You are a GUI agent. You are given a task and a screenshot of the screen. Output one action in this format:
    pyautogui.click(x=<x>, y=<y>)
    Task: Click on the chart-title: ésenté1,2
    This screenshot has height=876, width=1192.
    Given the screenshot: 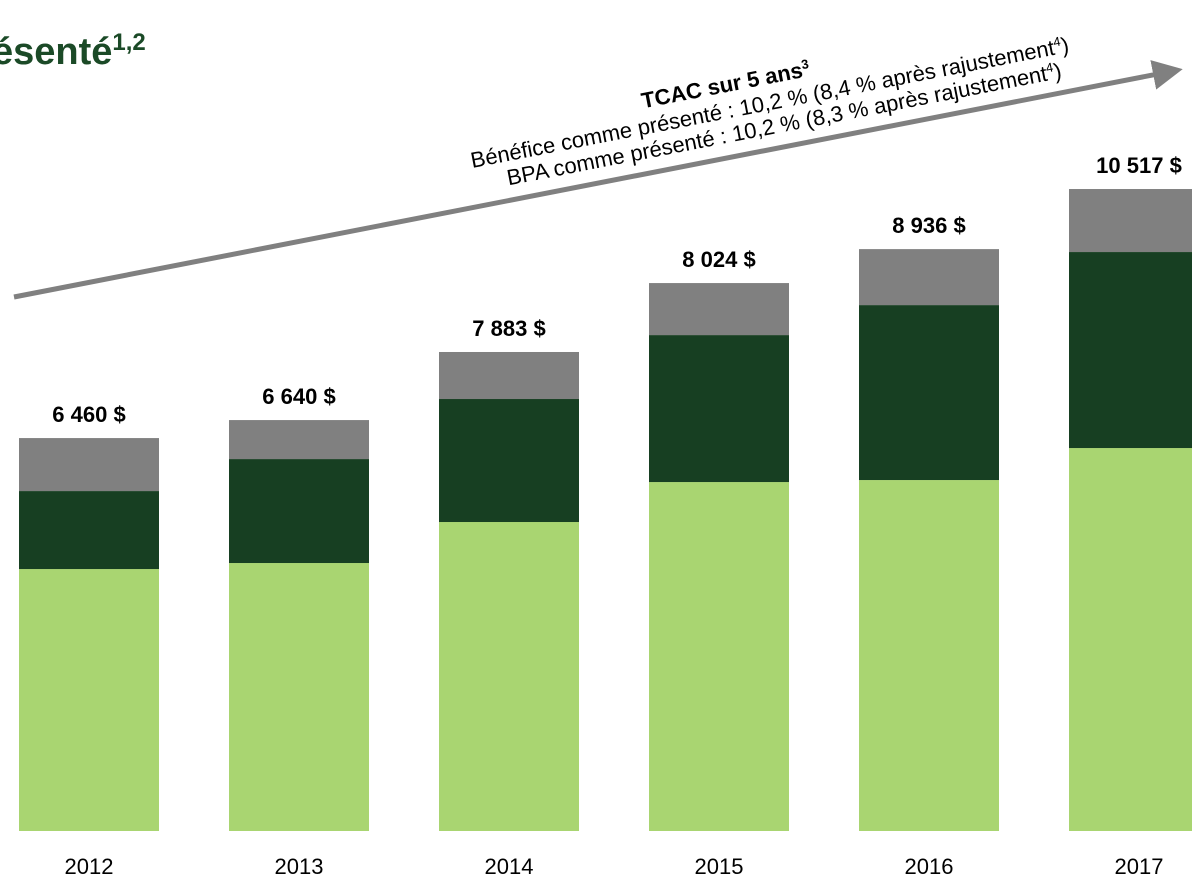 What is the action you would take?
    pyautogui.click(x=73, y=51)
    